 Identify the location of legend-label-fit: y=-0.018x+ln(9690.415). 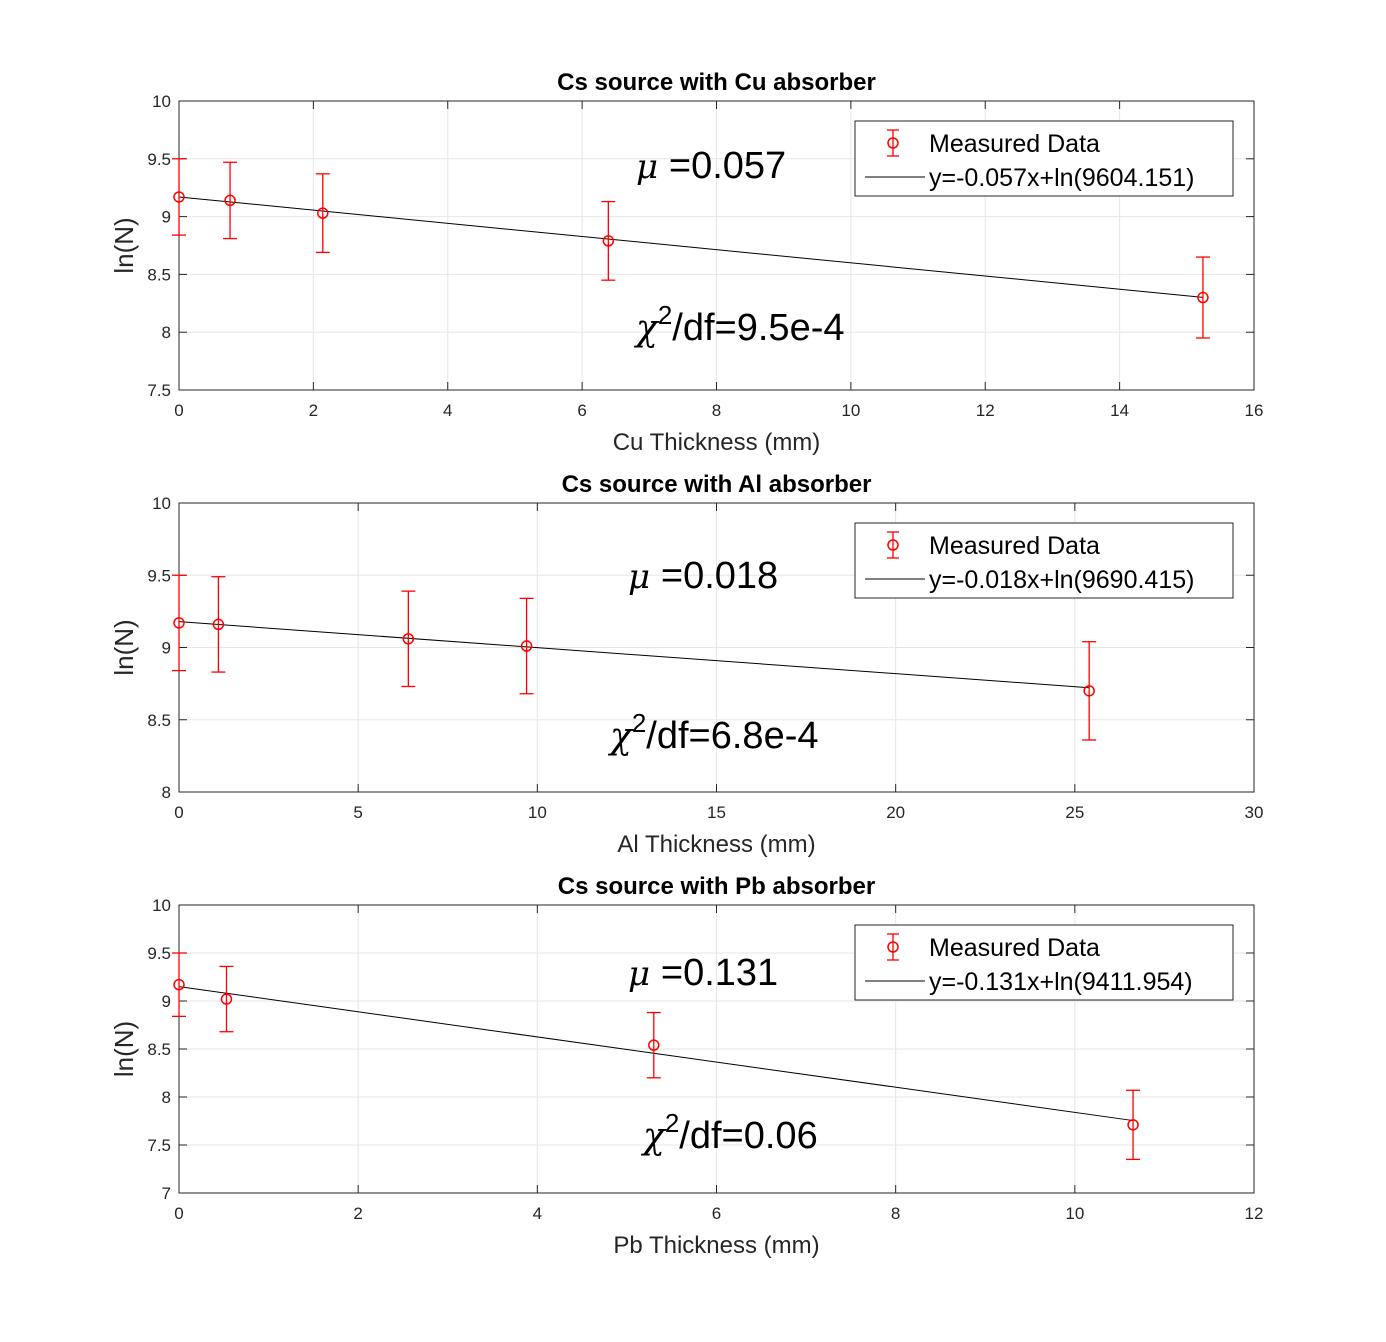
(1061, 580).